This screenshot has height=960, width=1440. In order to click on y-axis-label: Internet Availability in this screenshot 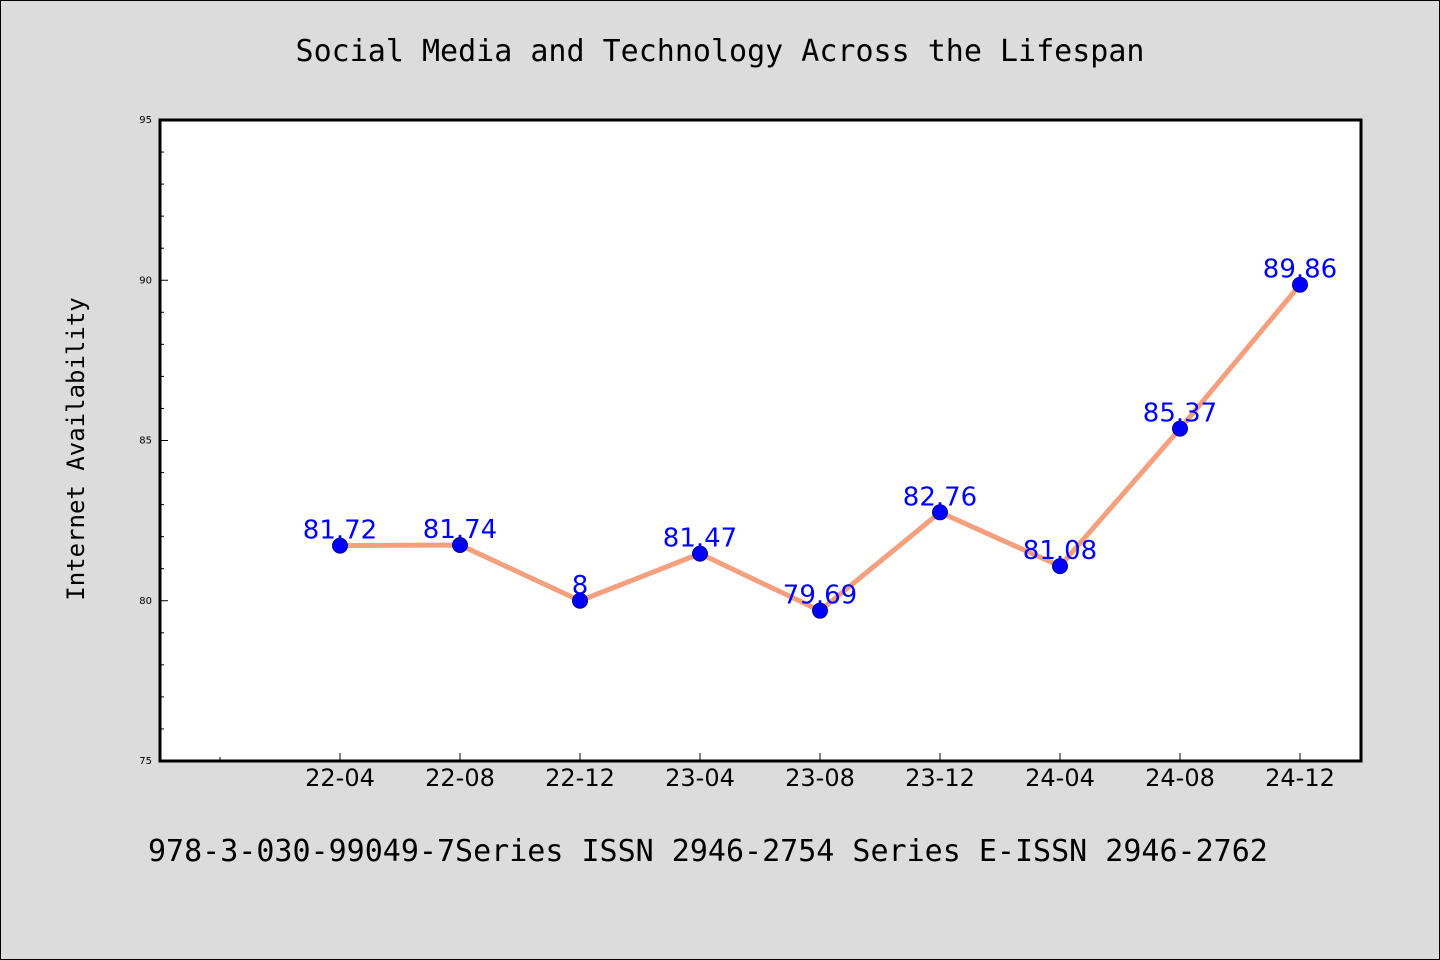, I will do `click(76, 448)`.